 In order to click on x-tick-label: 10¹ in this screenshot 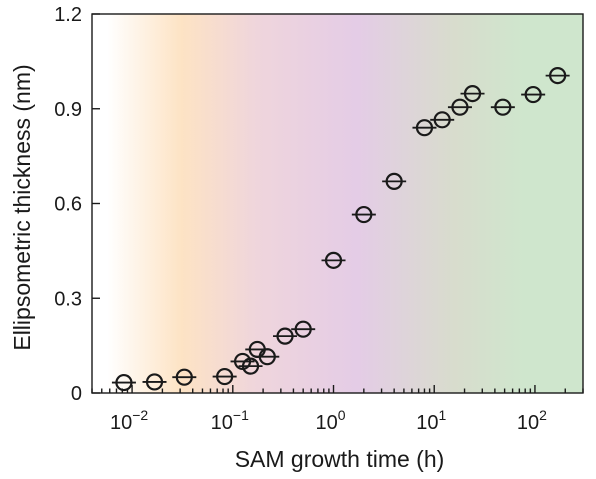, I will do `click(431, 420)`.